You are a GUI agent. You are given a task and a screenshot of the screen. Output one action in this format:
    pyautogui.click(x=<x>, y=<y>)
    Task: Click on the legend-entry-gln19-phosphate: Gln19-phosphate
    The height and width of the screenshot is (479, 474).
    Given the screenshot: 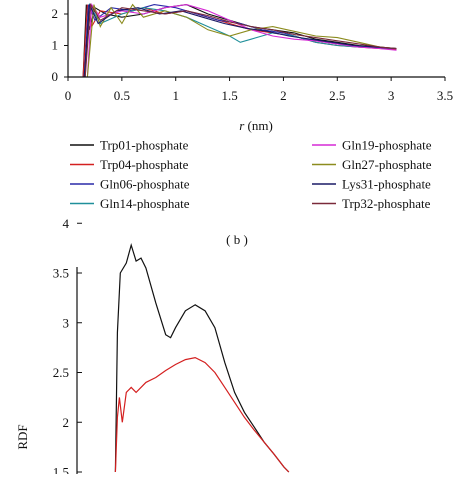 What is the action you would take?
    pyautogui.click(x=372, y=145)
    